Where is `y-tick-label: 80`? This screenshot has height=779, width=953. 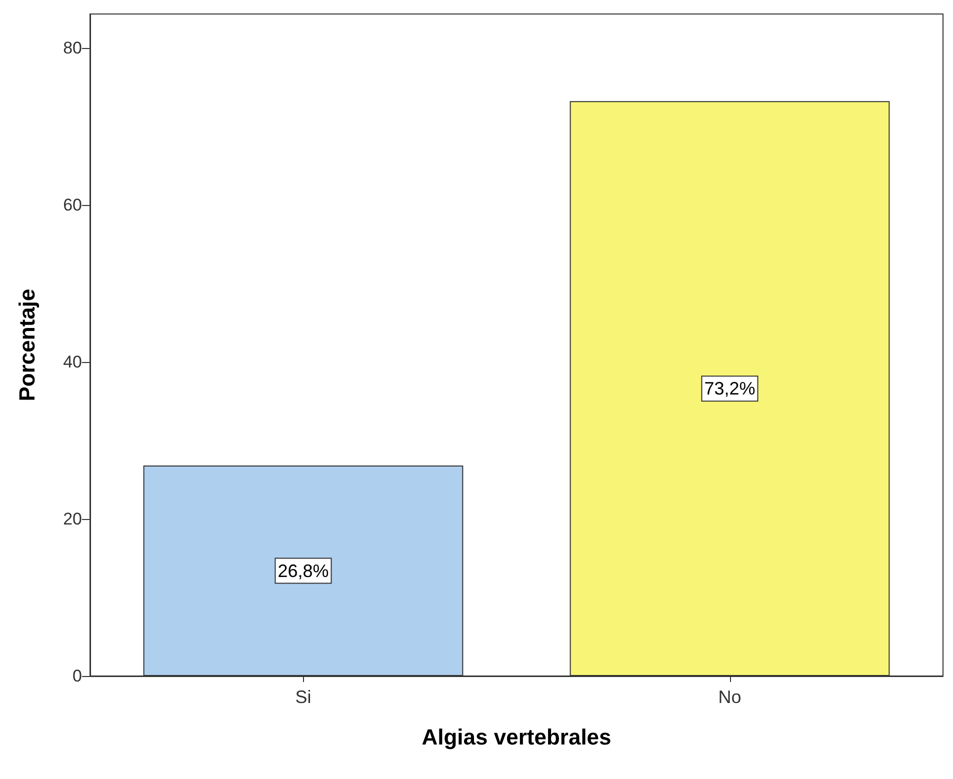 y-tick-label: 80 is located at coordinates (72, 48).